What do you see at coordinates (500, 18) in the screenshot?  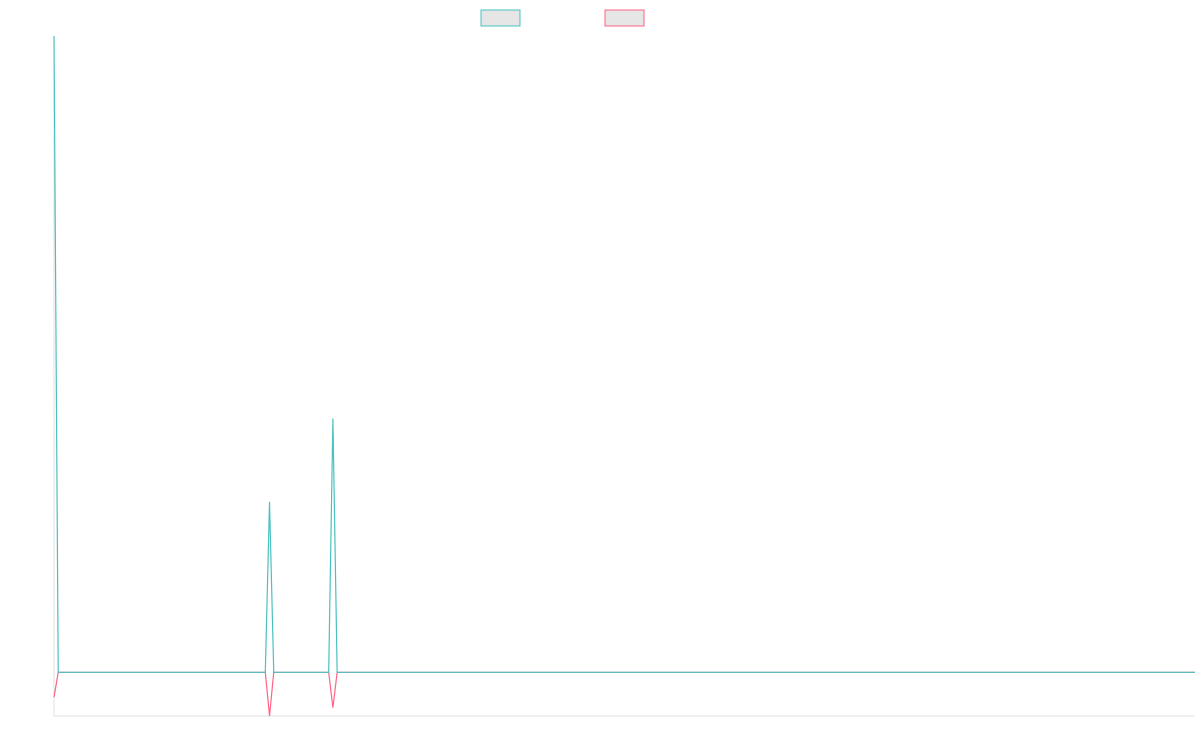 I see `legend-swatch-a` at bounding box center [500, 18].